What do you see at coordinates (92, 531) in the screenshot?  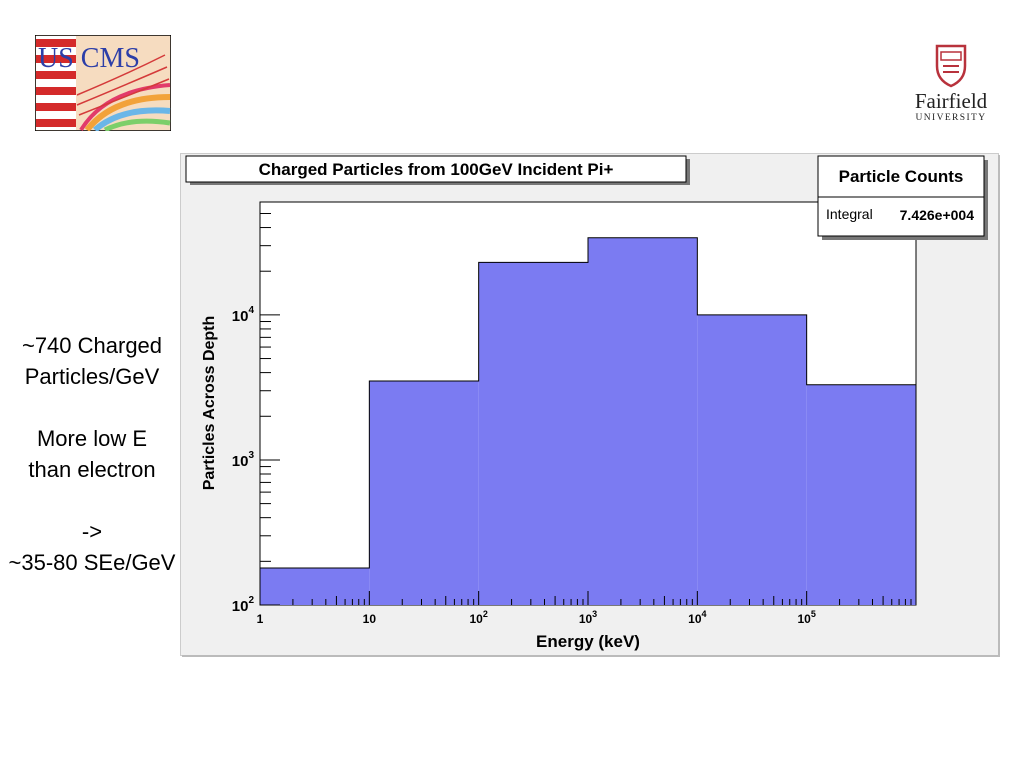 I see `side-note-line: ->` at bounding box center [92, 531].